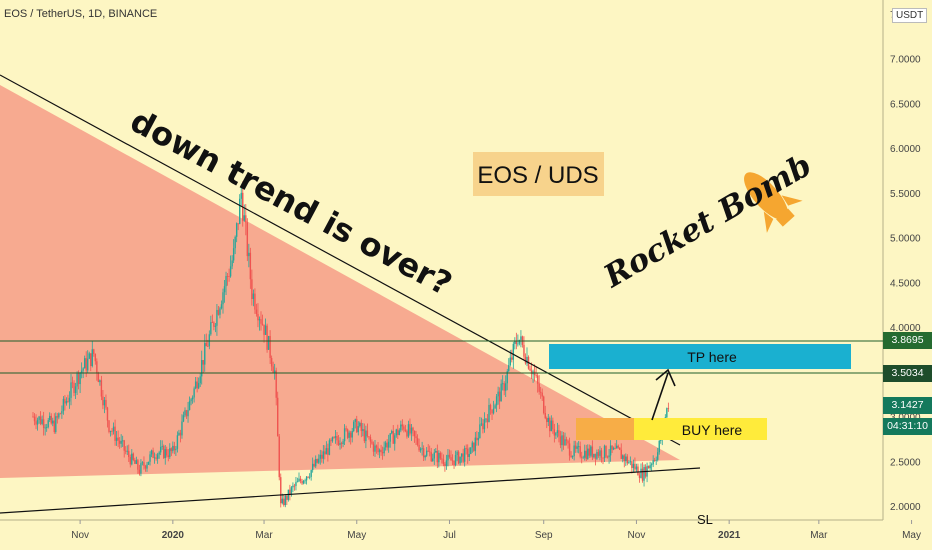 The image size is (932, 550). I want to click on currency-label: USDT, so click(910, 15).